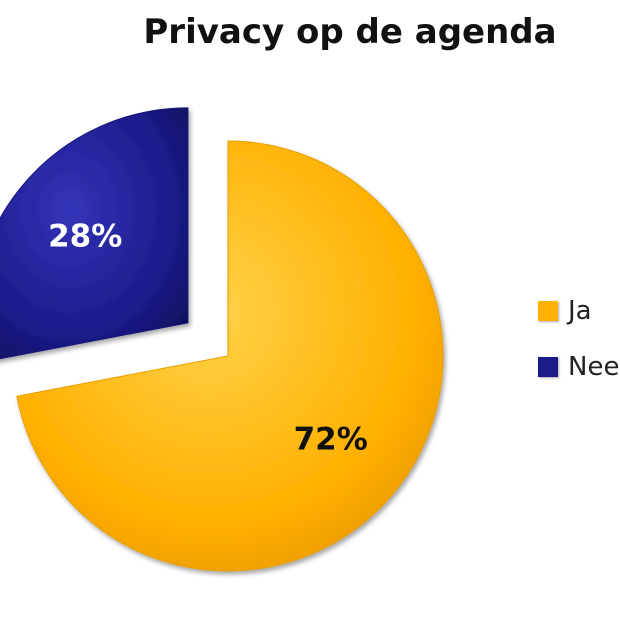 The height and width of the screenshot is (620, 620). I want to click on legend-item-nee: Nee, so click(578, 370).